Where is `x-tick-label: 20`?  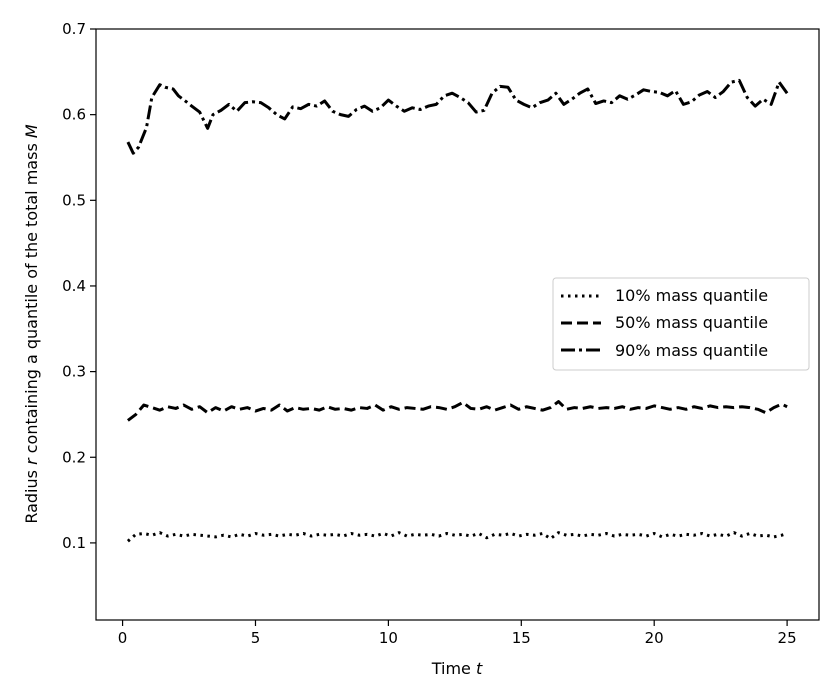 x-tick-label: 20 is located at coordinates (654, 638).